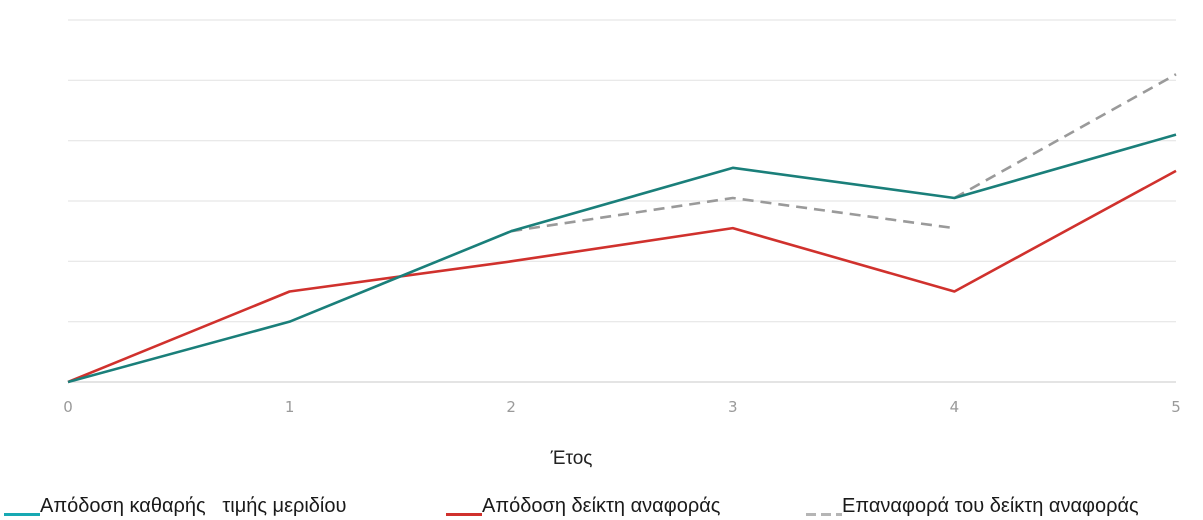 This screenshot has width=1203, height=520. Describe the element at coordinates (511, 407) in the screenshot. I see `x-tick-label: 2` at that location.